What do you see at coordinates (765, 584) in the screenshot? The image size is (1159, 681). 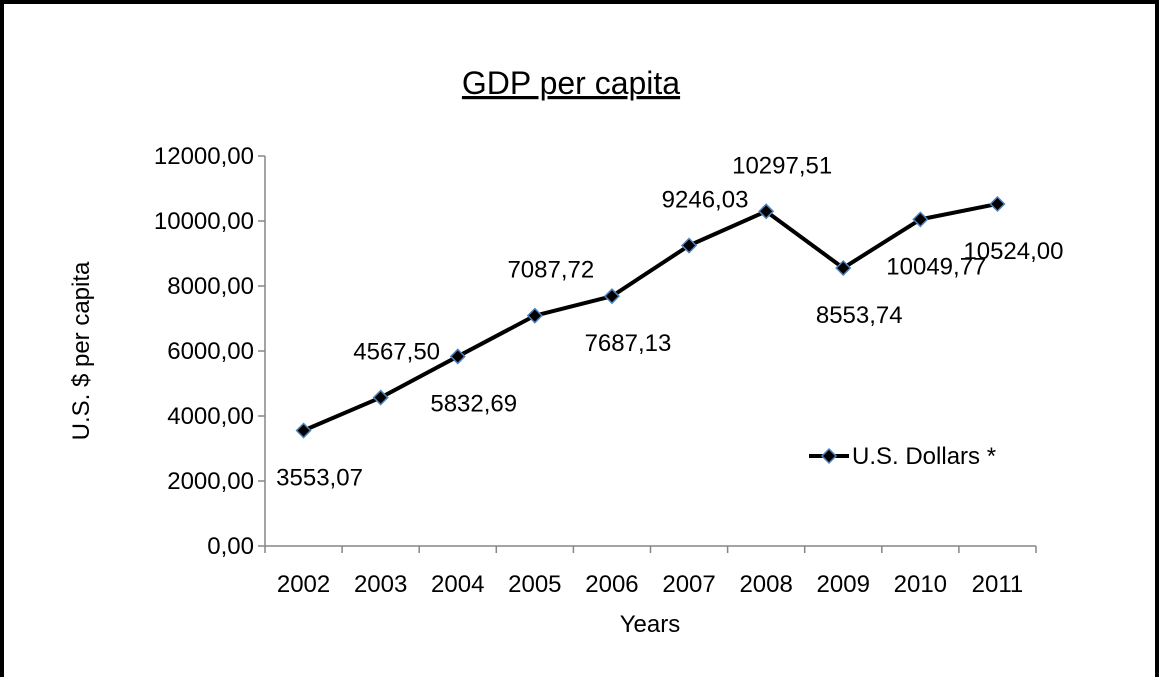 I see `x-tick-label: 2008` at bounding box center [765, 584].